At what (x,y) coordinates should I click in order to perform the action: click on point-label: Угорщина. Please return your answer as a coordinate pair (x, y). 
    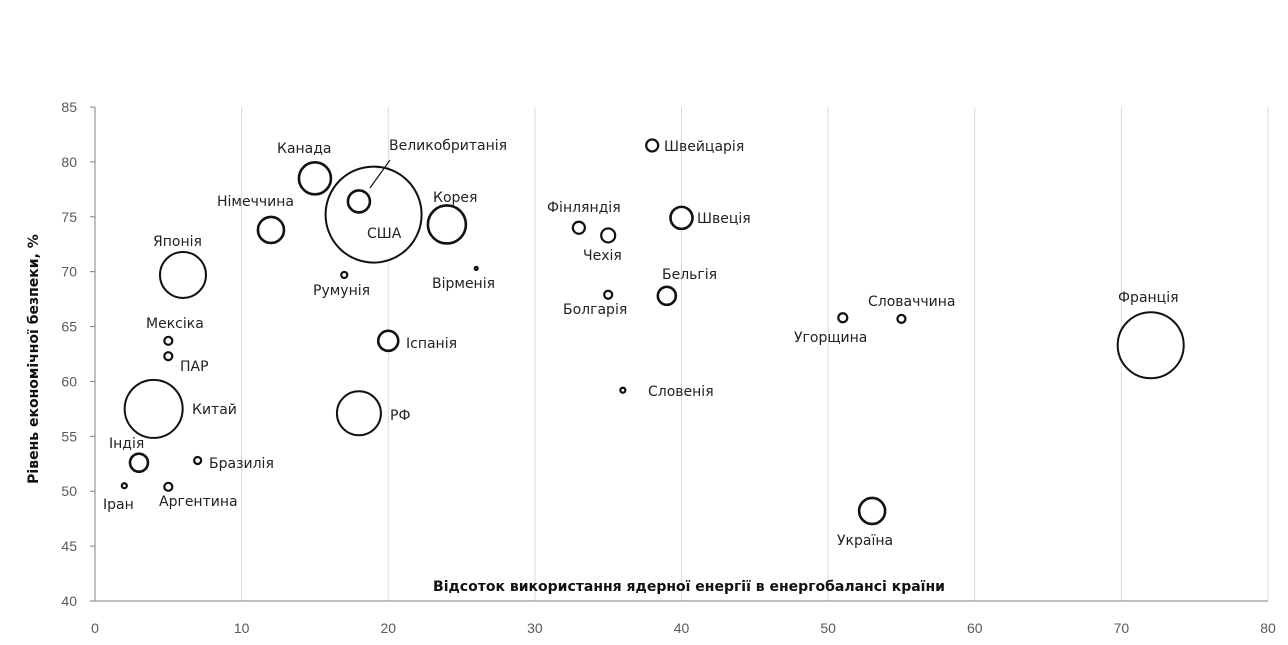
    Looking at the image, I should click on (830, 338).